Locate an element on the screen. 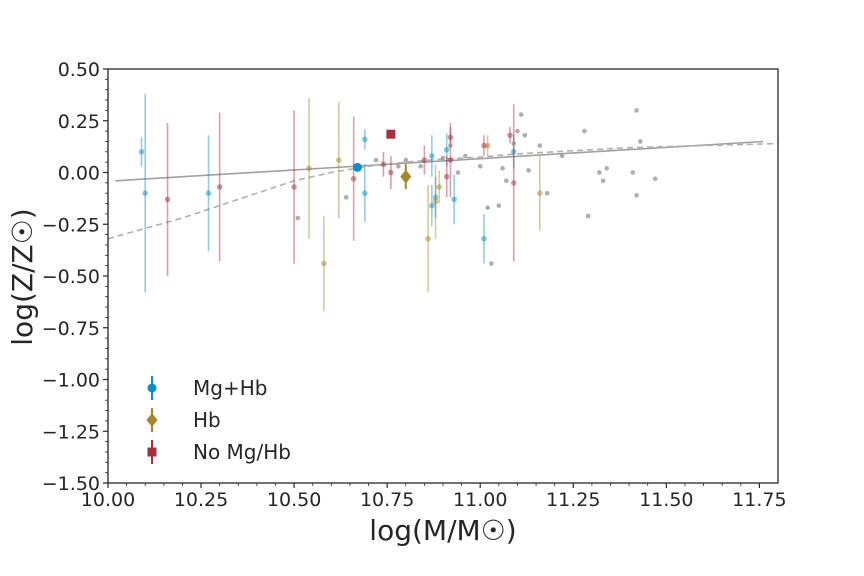 The height and width of the screenshot is (576, 864). no-mg-hb-mean-marker is located at coordinates (391, 134).